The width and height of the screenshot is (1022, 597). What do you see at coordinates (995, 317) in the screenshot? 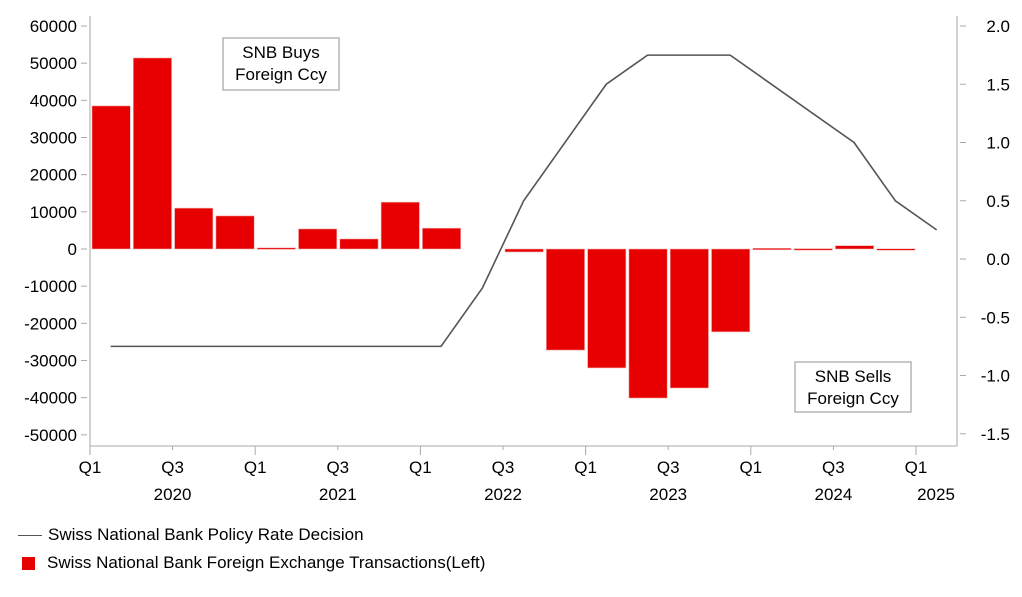
I see `right-axis-tick-label: -0.5` at bounding box center [995, 317].